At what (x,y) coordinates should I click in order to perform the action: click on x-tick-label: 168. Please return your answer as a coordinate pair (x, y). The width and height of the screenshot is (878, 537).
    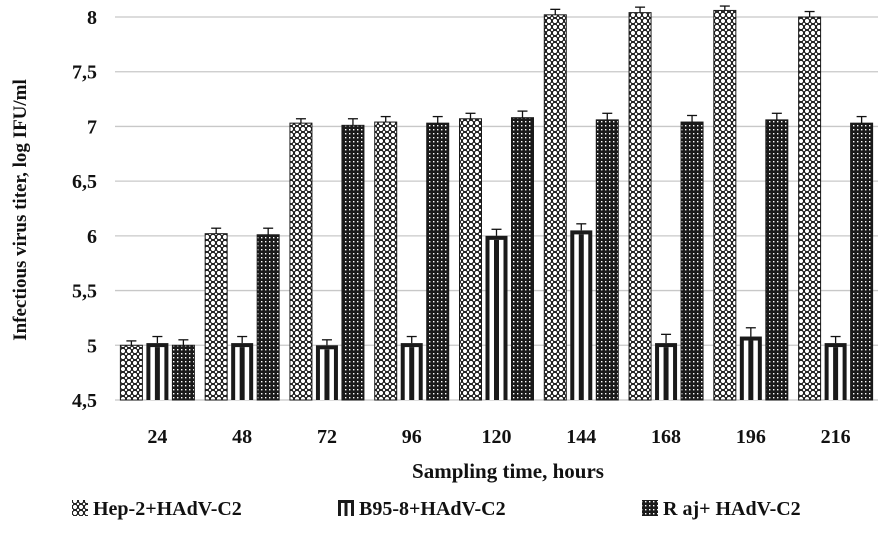
    Looking at the image, I should click on (666, 437).